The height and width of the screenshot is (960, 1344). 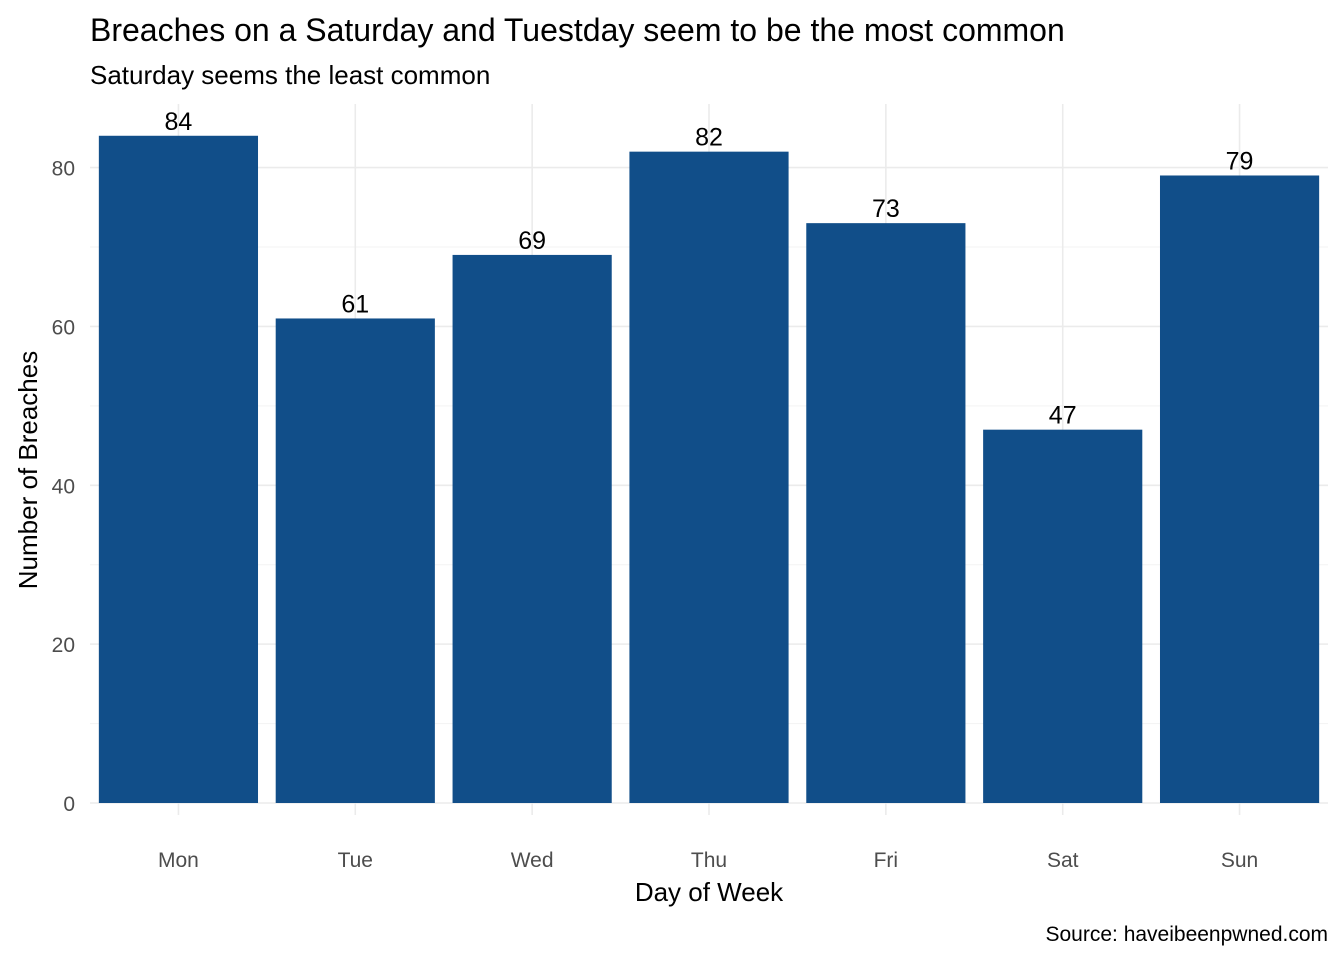 I want to click on y-tick-label: 20, so click(x=63, y=645).